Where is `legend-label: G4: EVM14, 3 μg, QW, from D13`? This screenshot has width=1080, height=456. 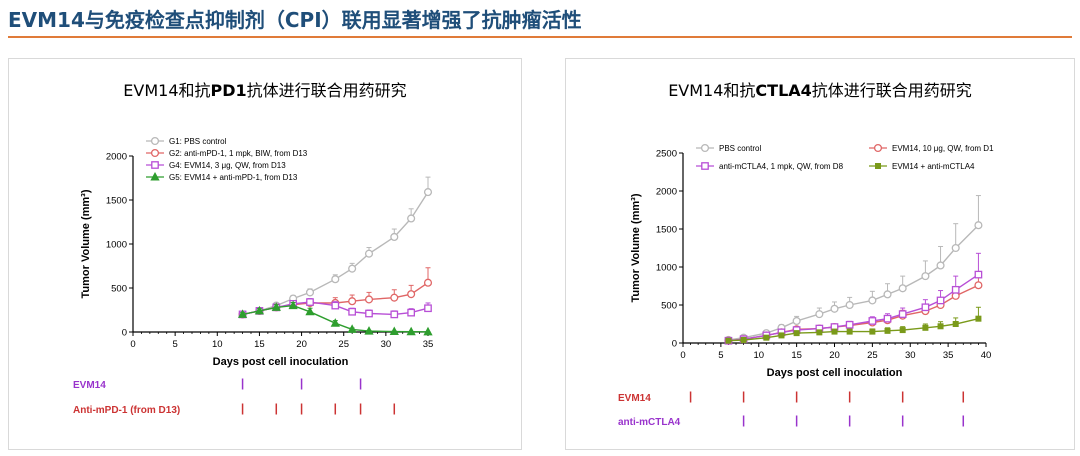
legend-label: G4: EVM14, 3 μg, QW, from D13 is located at coordinates (227, 165).